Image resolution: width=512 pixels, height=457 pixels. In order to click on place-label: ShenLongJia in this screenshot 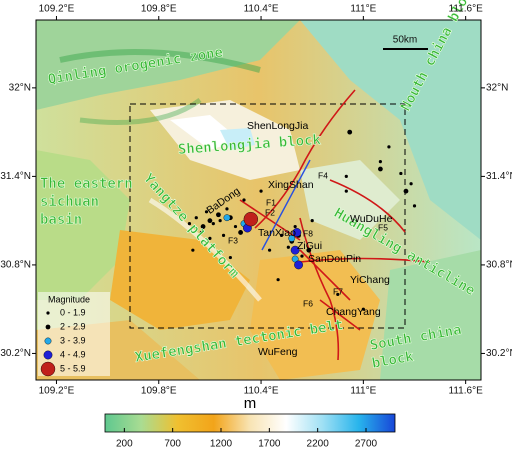, I will do `click(277, 126)`.